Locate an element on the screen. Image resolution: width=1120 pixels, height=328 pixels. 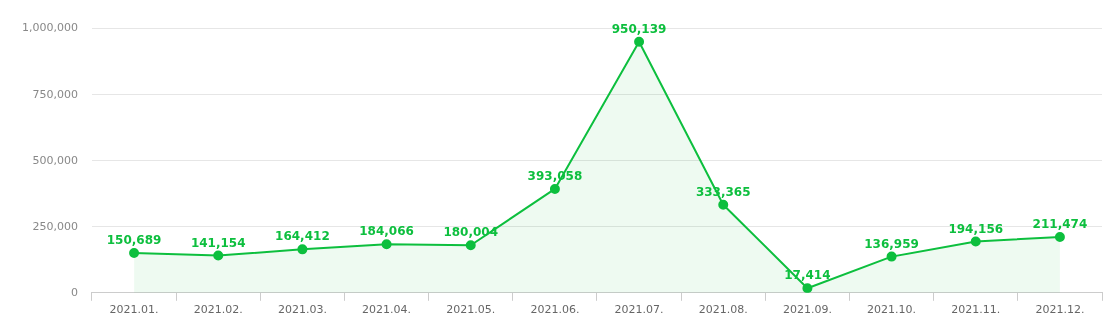
x-tick-label: 2021.04. is located at coordinates (387, 310).